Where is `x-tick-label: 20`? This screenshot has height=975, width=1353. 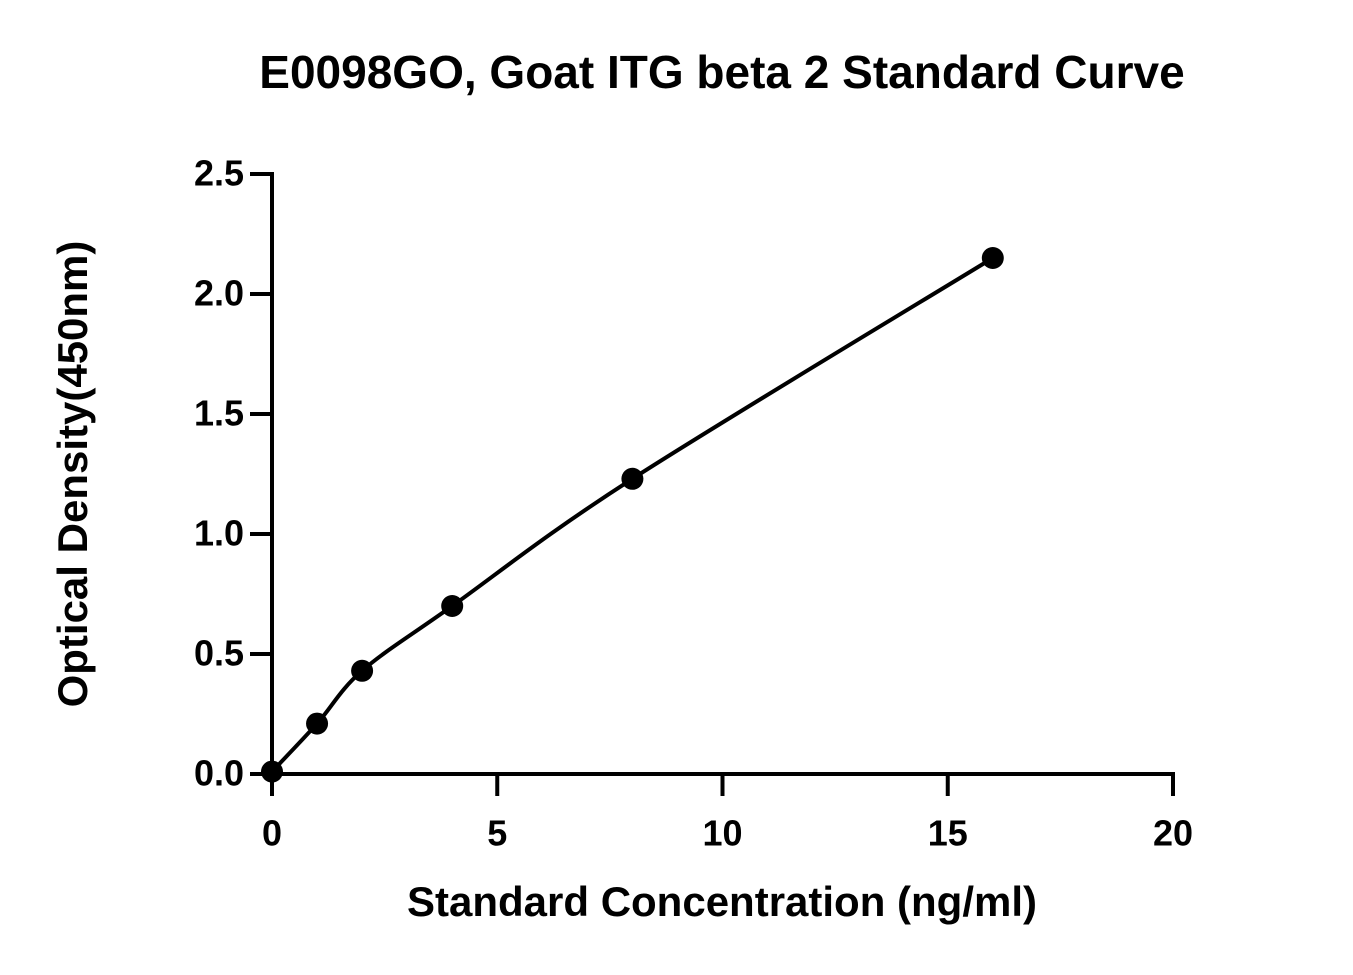
x-tick-label: 20 is located at coordinates (1173, 833).